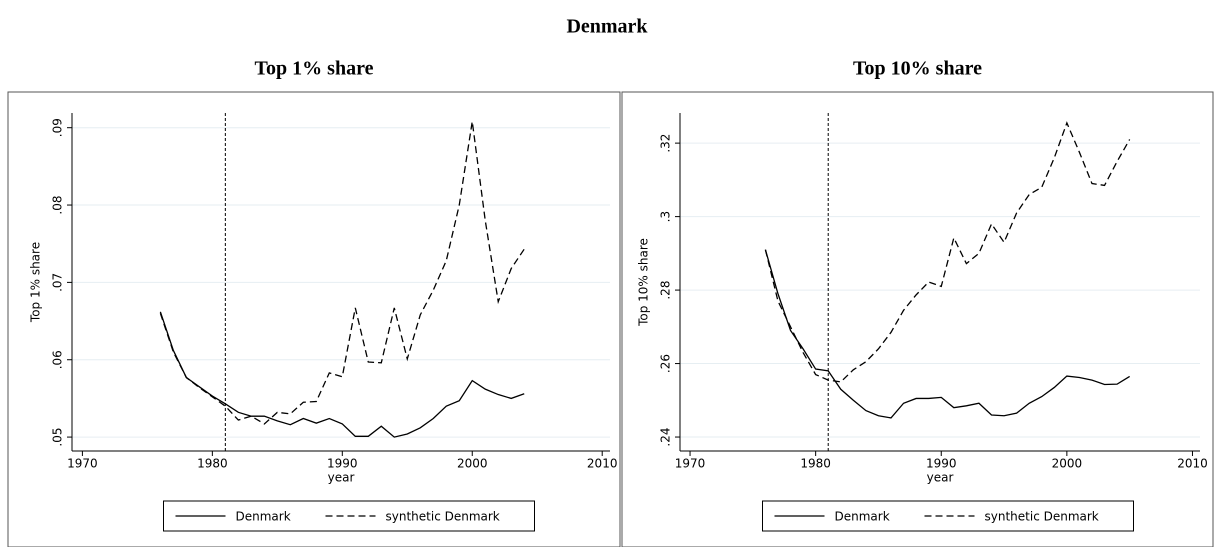  I want to click on y-tick-label: .32, so click(666, 143).